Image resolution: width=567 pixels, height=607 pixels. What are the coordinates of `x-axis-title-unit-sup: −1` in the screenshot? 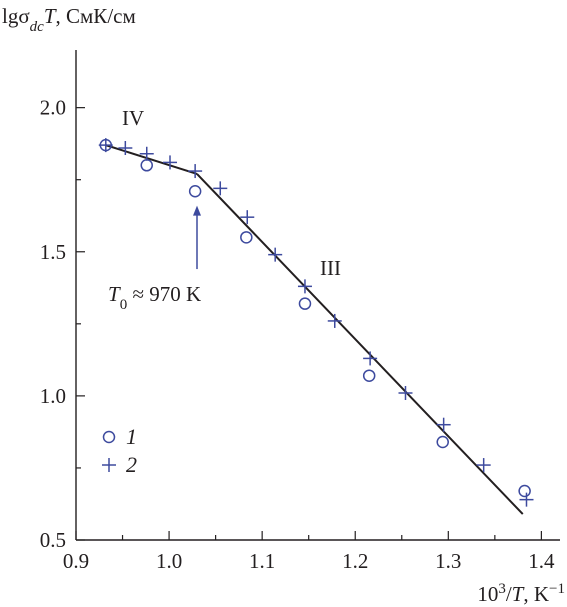 It's located at (557, 589).